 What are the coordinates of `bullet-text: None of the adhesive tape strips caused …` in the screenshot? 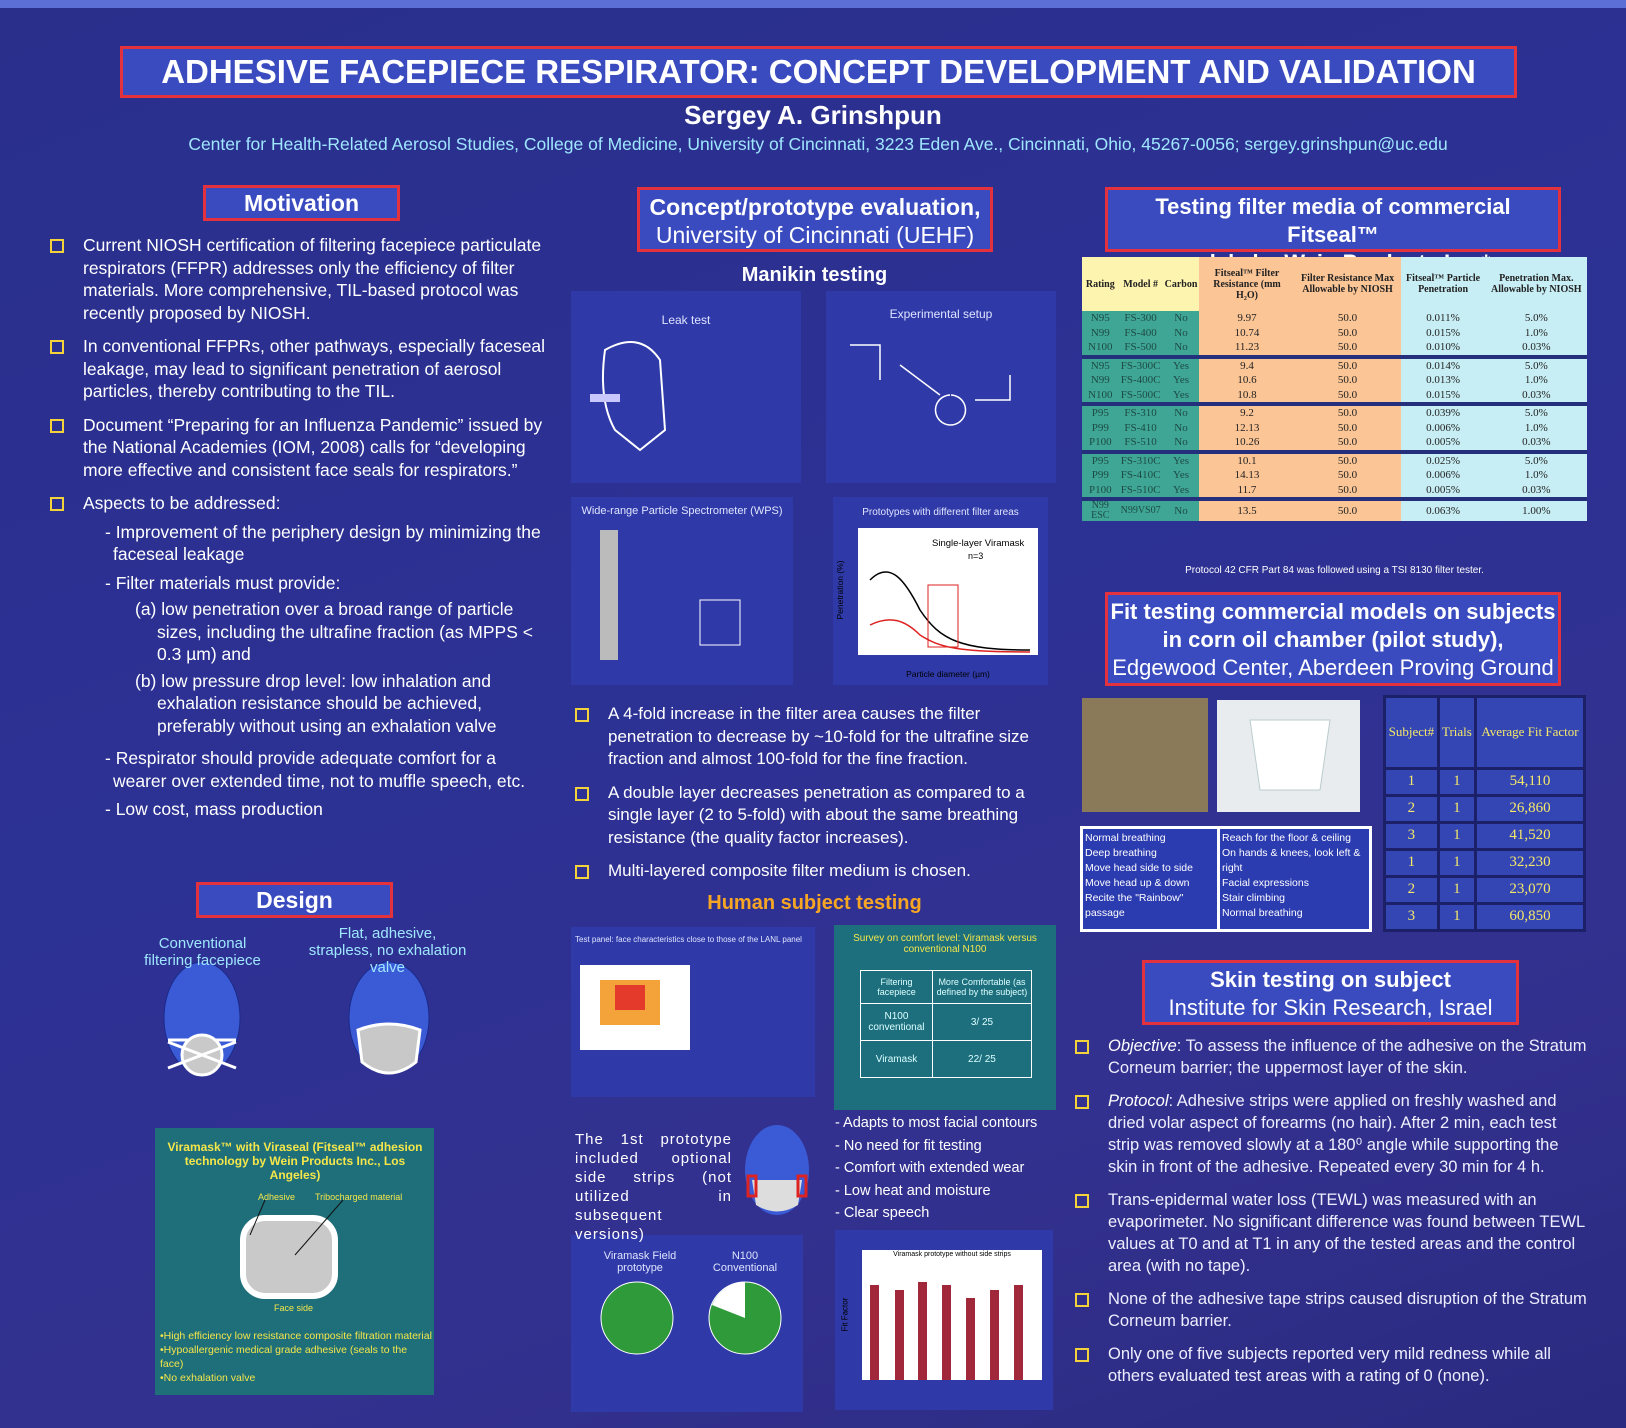 It's located at (1347, 1310).